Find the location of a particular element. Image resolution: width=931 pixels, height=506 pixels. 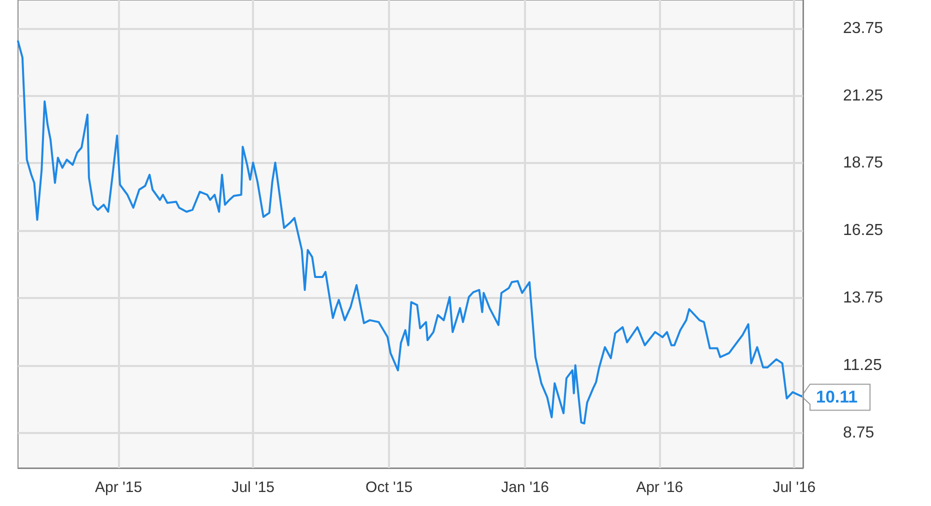

y-tick-label: 21.25 is located at coordinates (863, 95).